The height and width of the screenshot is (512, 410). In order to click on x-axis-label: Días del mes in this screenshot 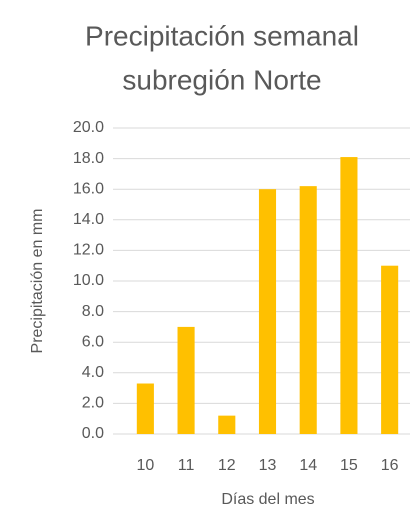, I will do `click(267, 499)`.